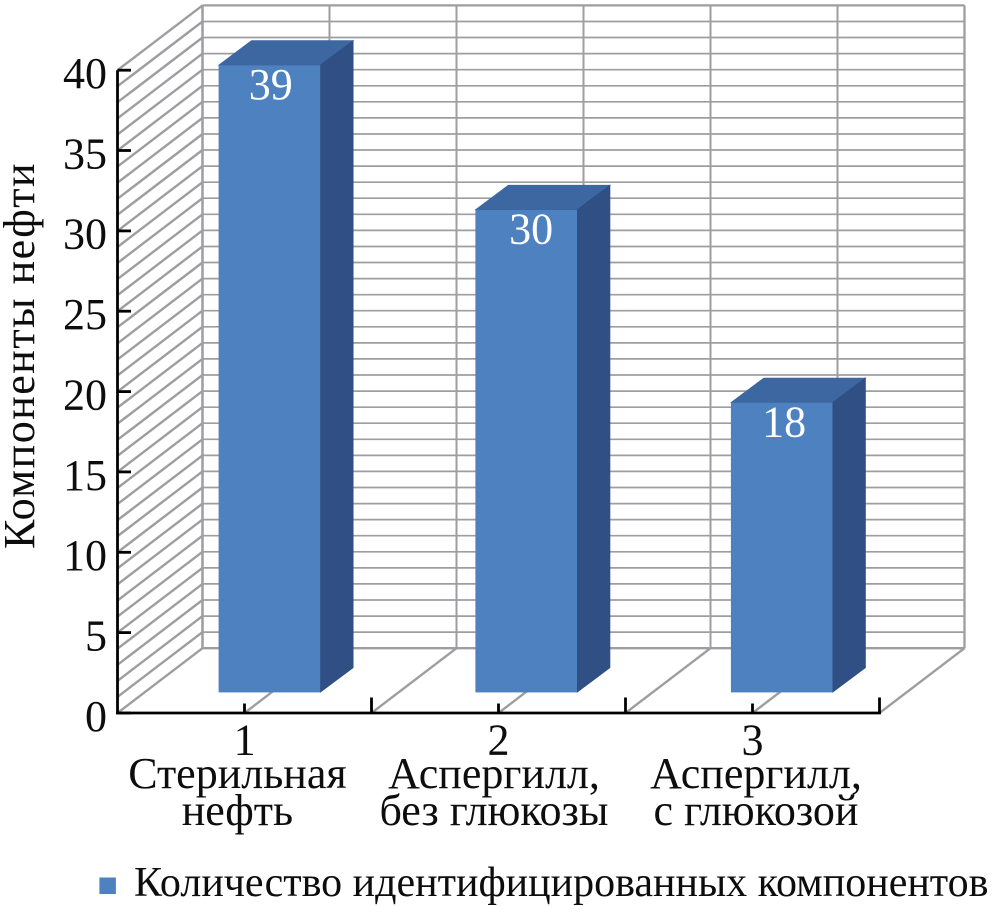 The height and width of the screenshot is (906, 993). Describe the element at coordinates (85, 394) in the screenshot. I see `svg-text: 20` at that location.